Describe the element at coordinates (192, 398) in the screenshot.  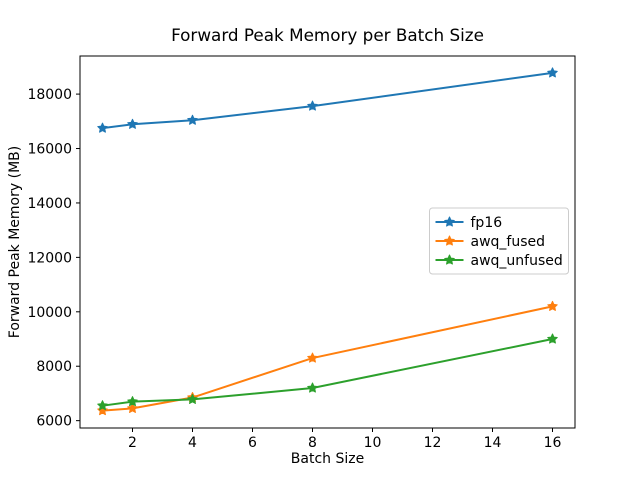
I see `data-point-awq_unfused-x4` at that location.